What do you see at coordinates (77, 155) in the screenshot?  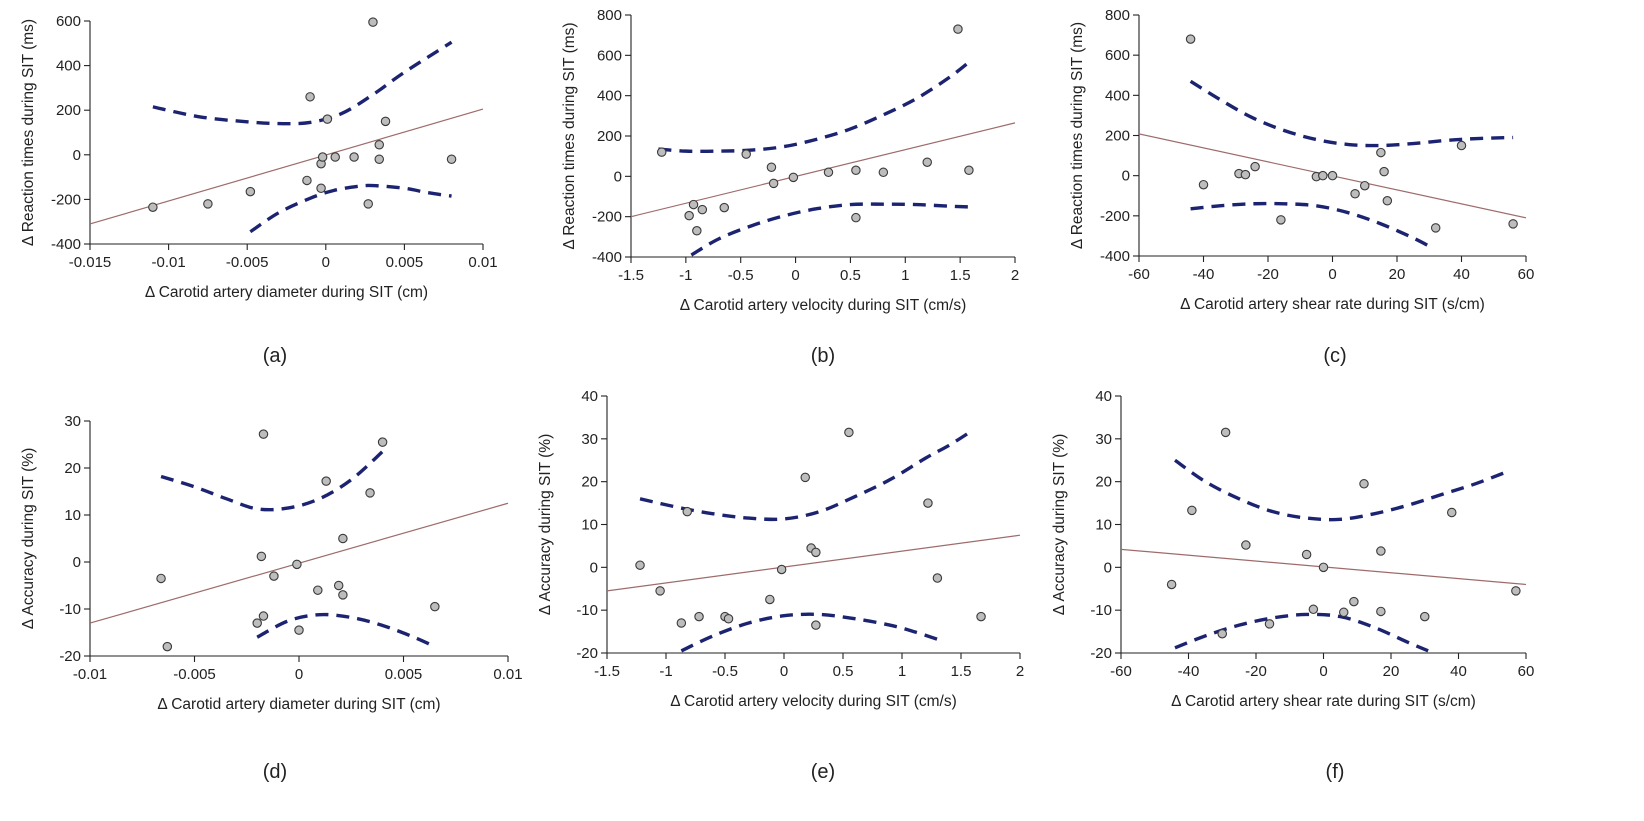 I see `y-tick-label: 0` at bounding box center [77, 155].